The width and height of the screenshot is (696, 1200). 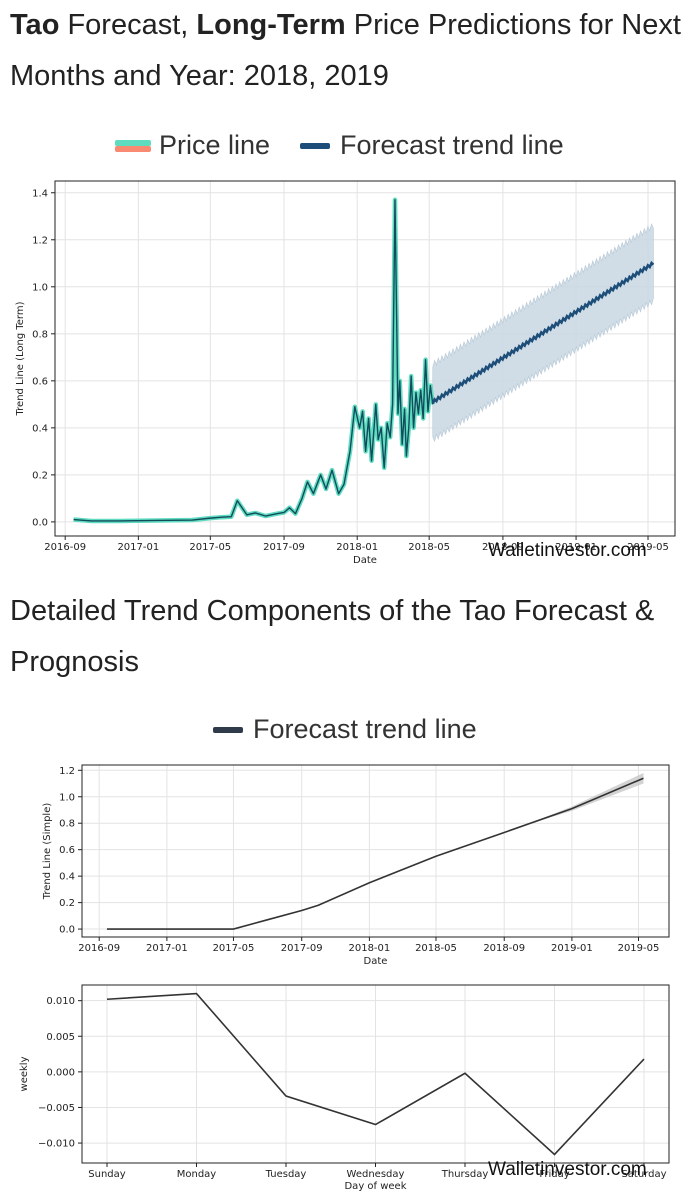 What do you see at coordinates (60, 1037) in the screenshot?
I see `y-tick-label: 0.005` at bounding box center [60, 1037].